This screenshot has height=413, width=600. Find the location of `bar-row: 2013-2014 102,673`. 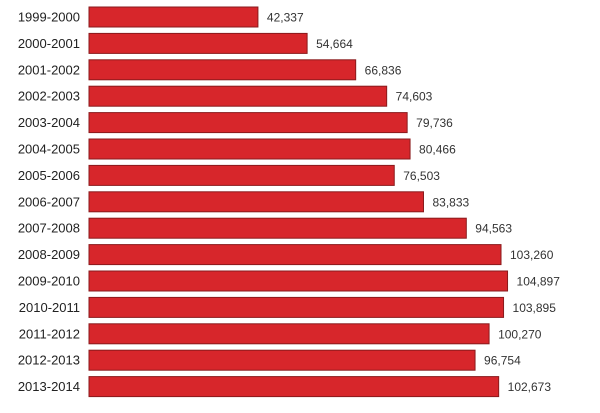

bar-row: 2013-2014 102,673 is located at coordinates (285, 387).